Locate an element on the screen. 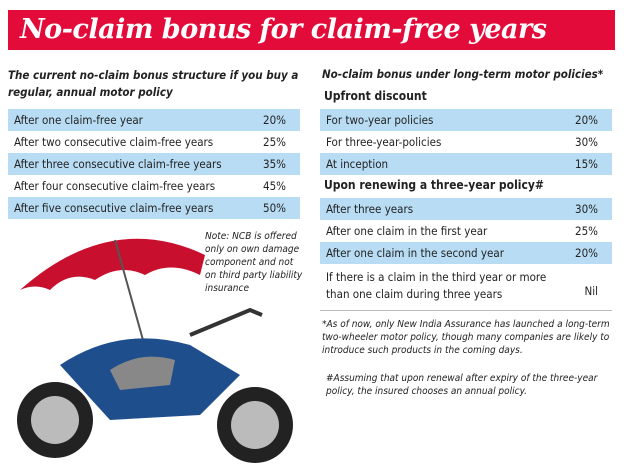 The height and width of the screenshot is (469, 630). table-row: For three-year-policies 30% is located at coordinates (466, 142).